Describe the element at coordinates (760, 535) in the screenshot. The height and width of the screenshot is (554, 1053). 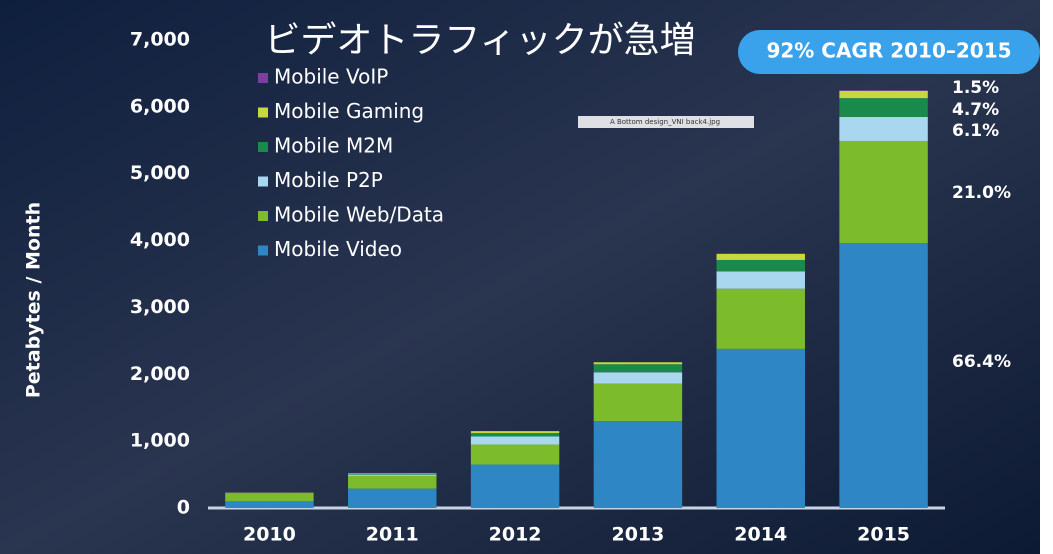
I see `x-tick-label: 2014` at that location.